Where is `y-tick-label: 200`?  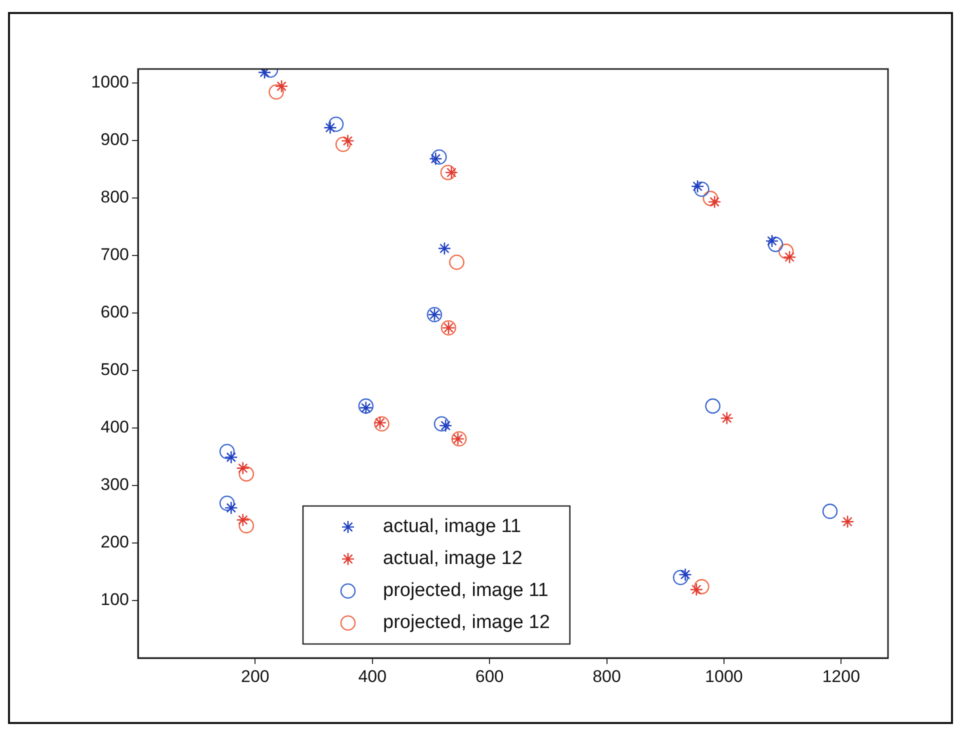
y-tick-label: 200 is located at coordinates (114, 542).